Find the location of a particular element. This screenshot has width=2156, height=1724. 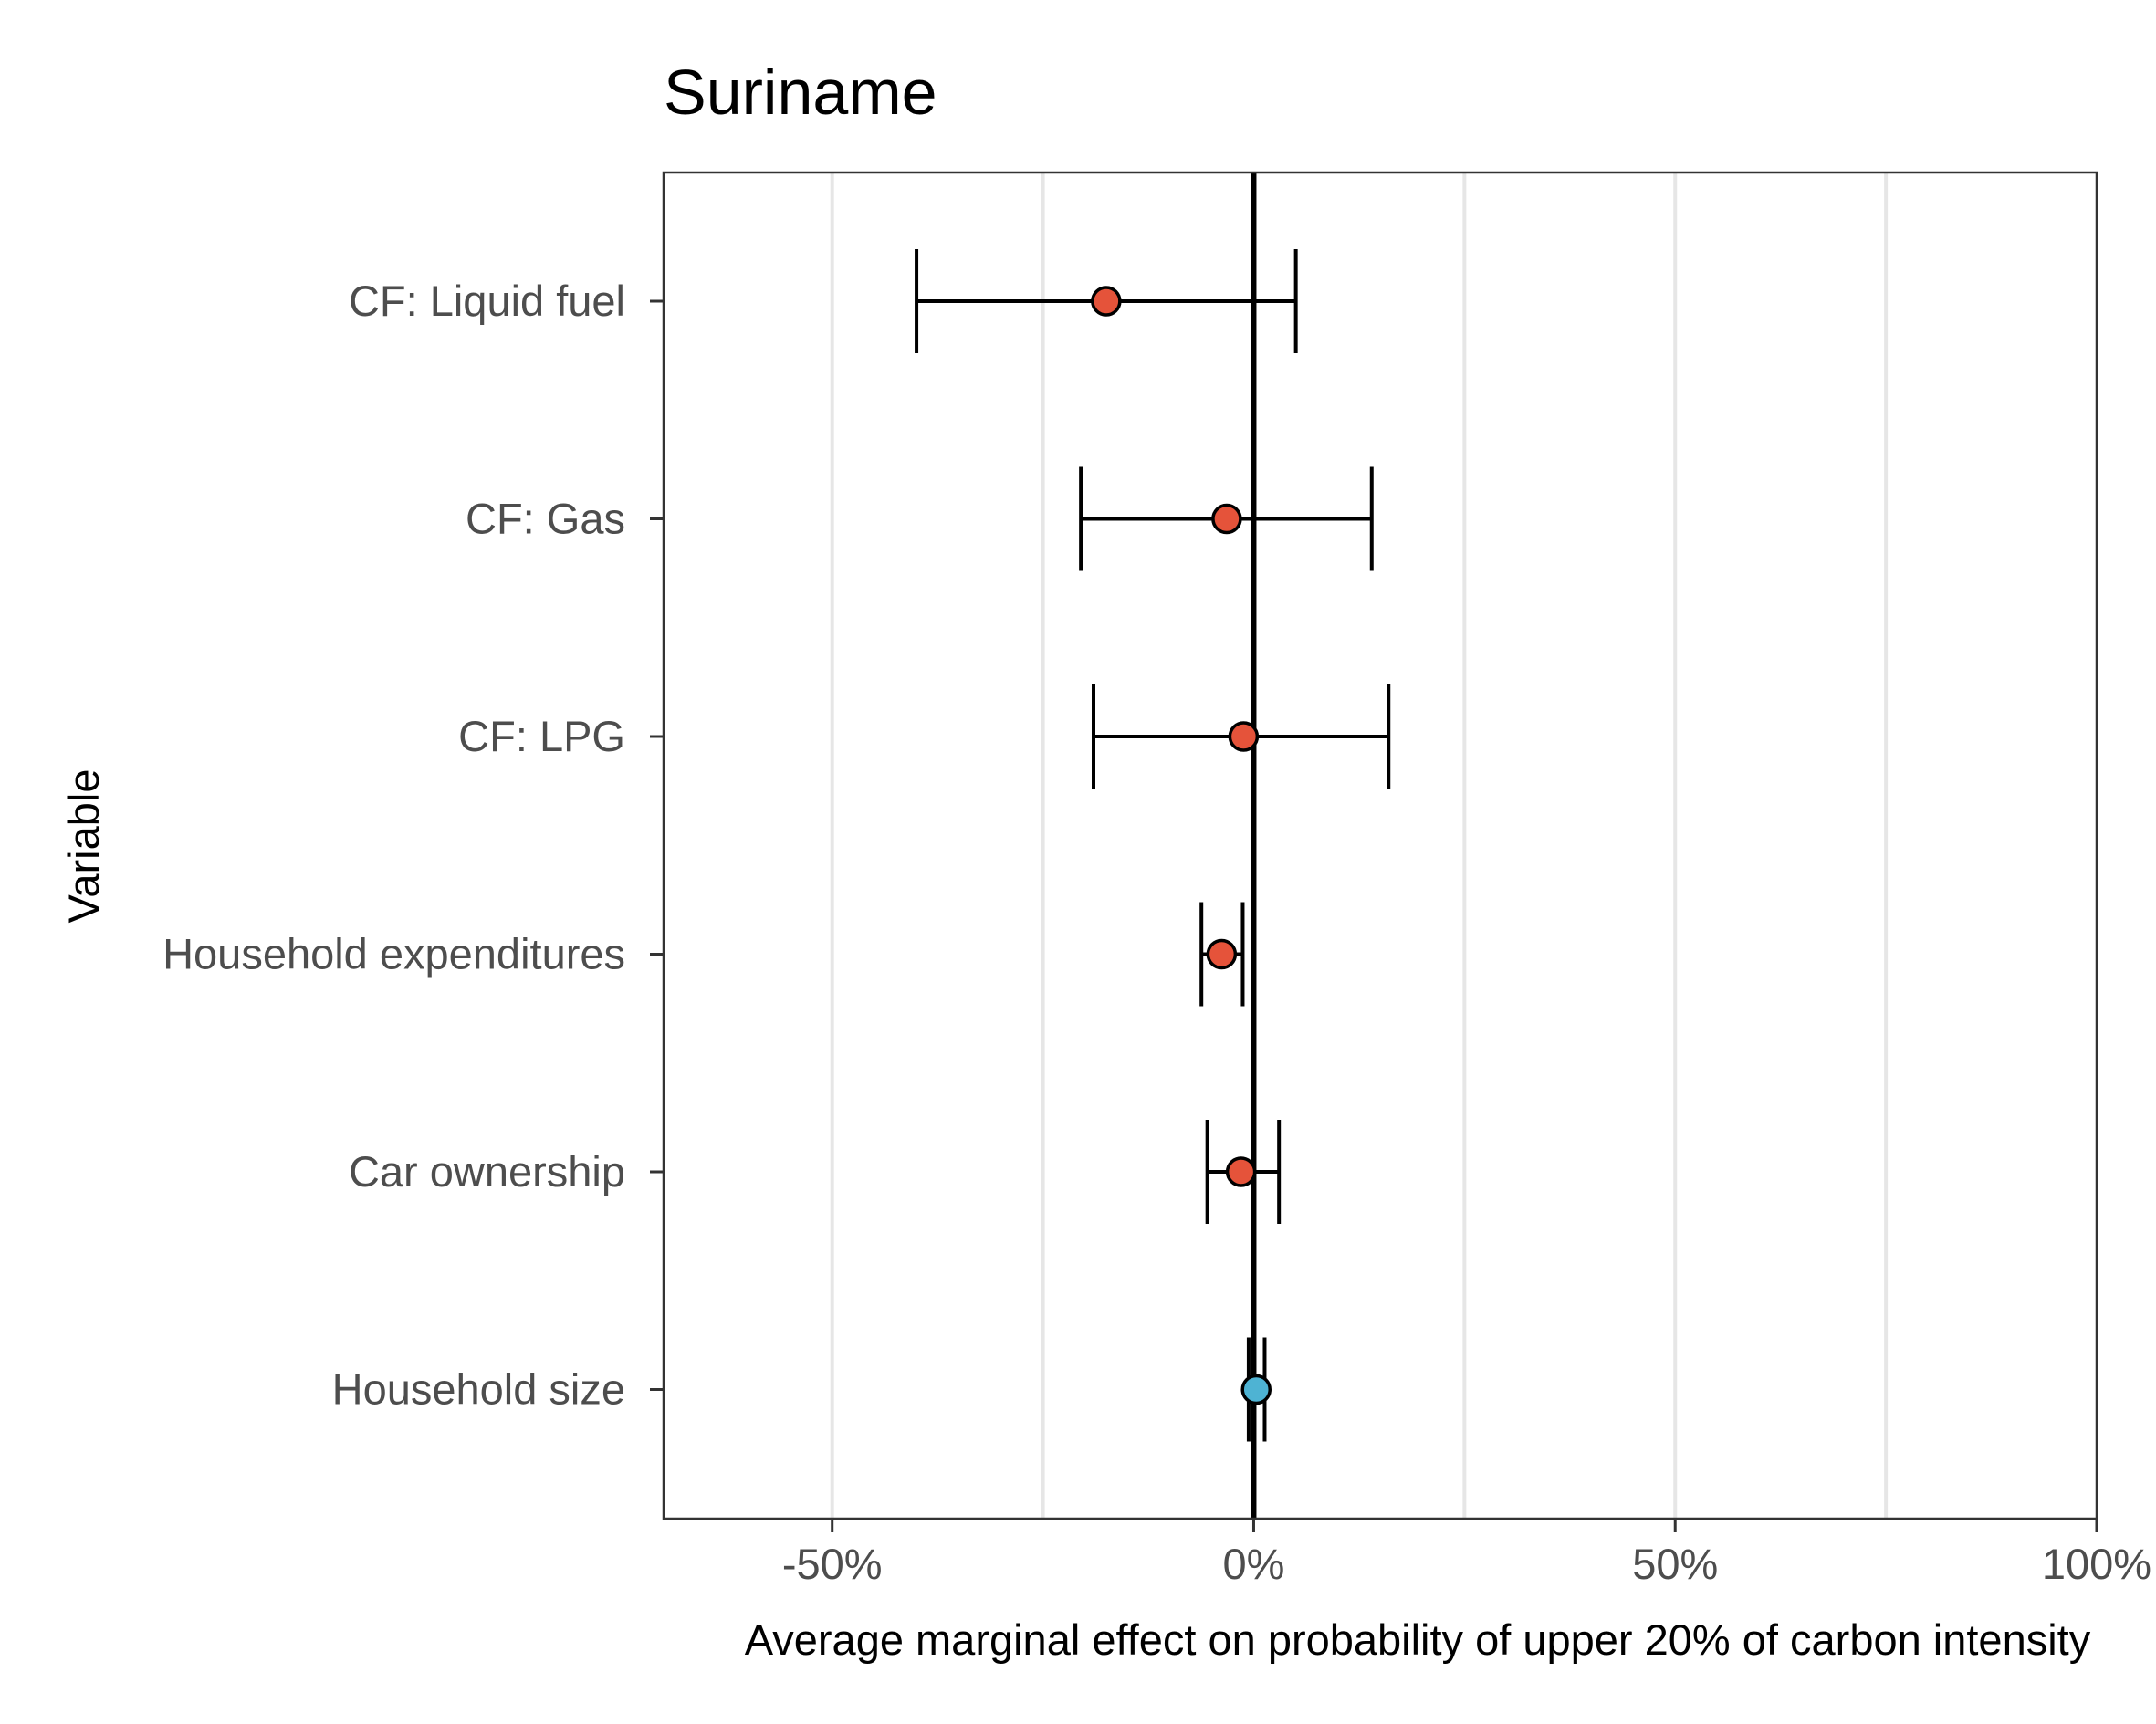

x-tick-label: -50% is located at coordinates (833, 1564).